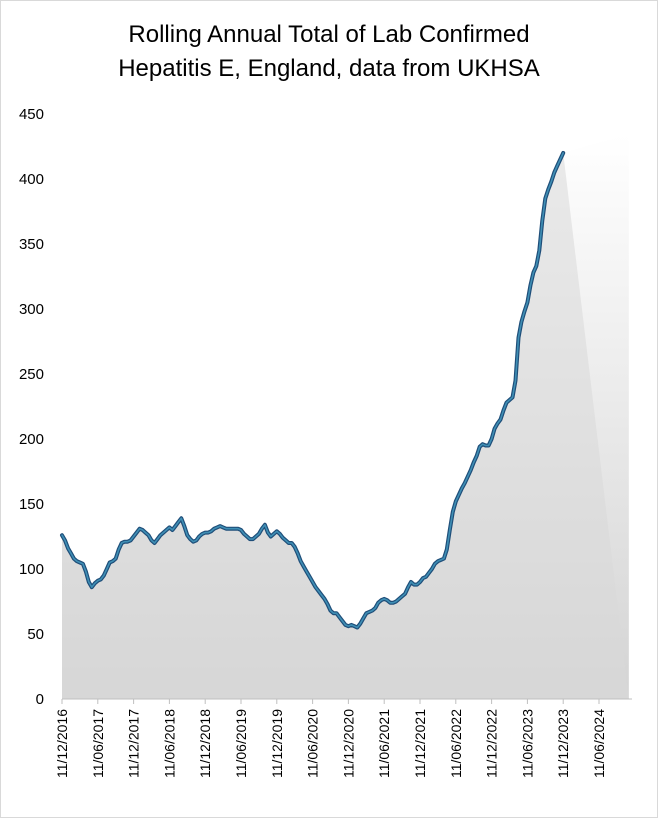 The image size is (658, 818). What do you see at coordinates (599, 743) in the screenshot?
I see `x-tick-label: 11/06/2024` at bounding box center [599, 743].